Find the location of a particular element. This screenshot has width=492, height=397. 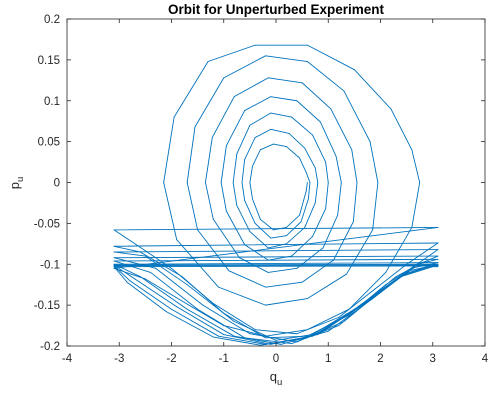

x-tick-label: 3 is located at coordinates (433, 359).